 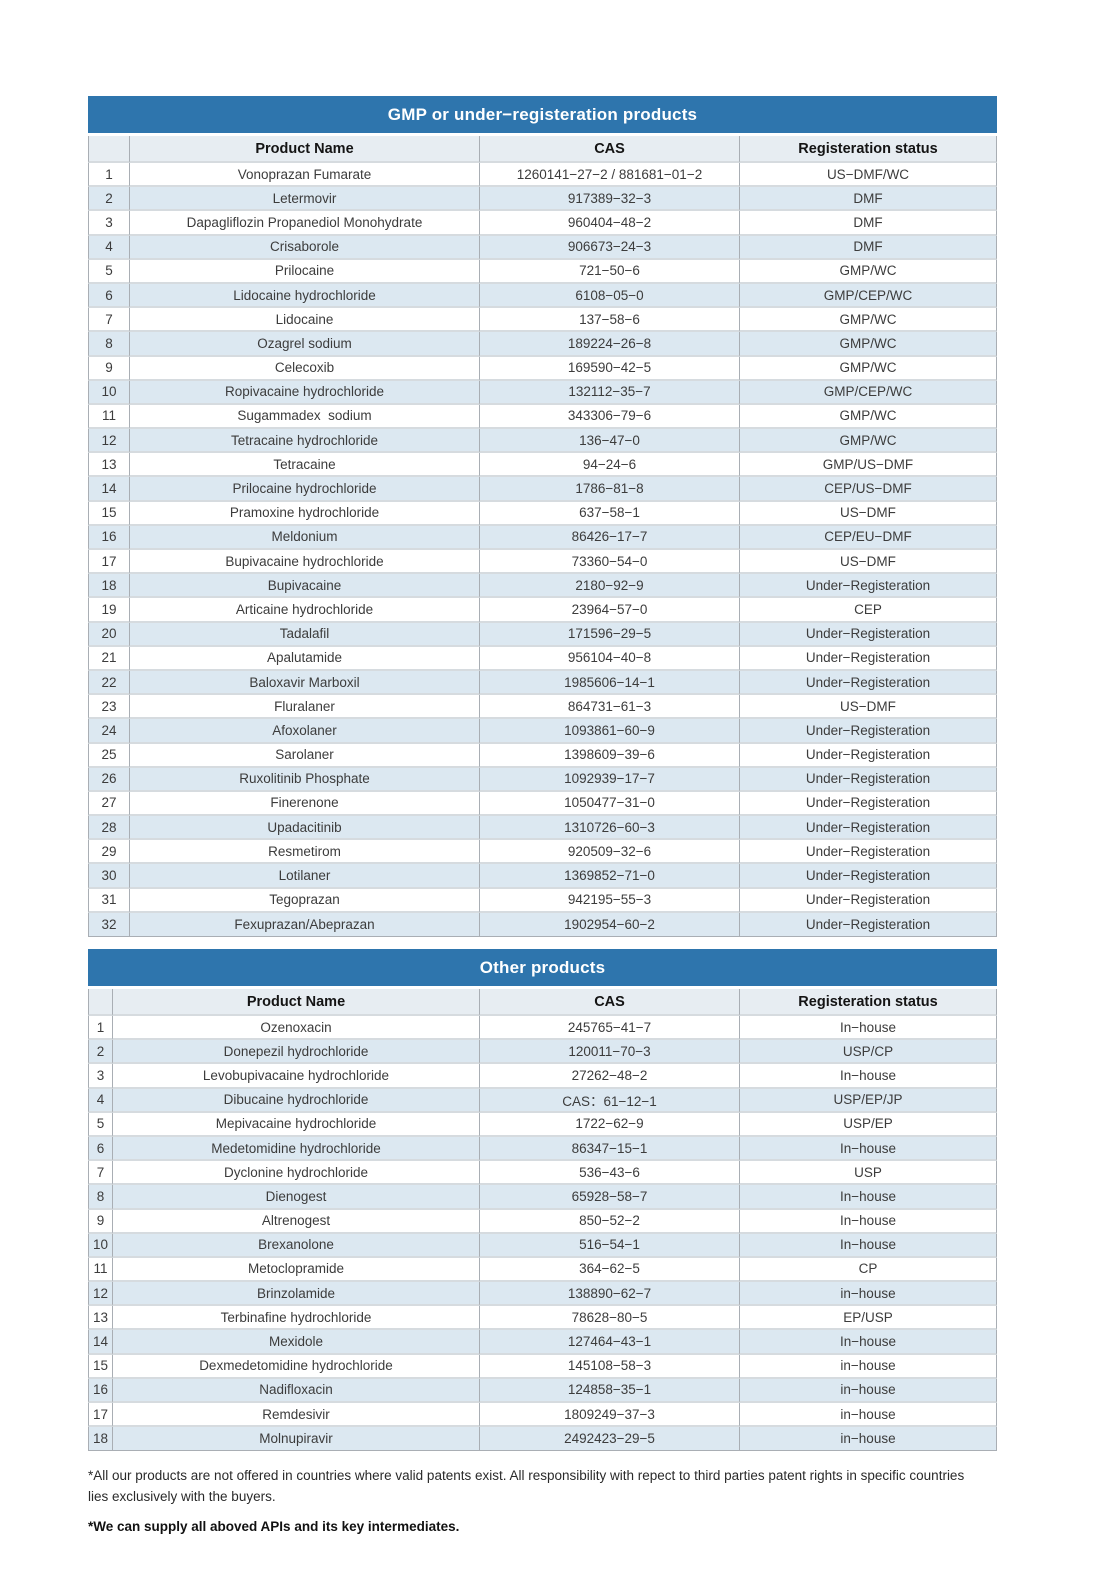 I want to click on cas-number: 1722−62−9, so click(x=610, y=1124).